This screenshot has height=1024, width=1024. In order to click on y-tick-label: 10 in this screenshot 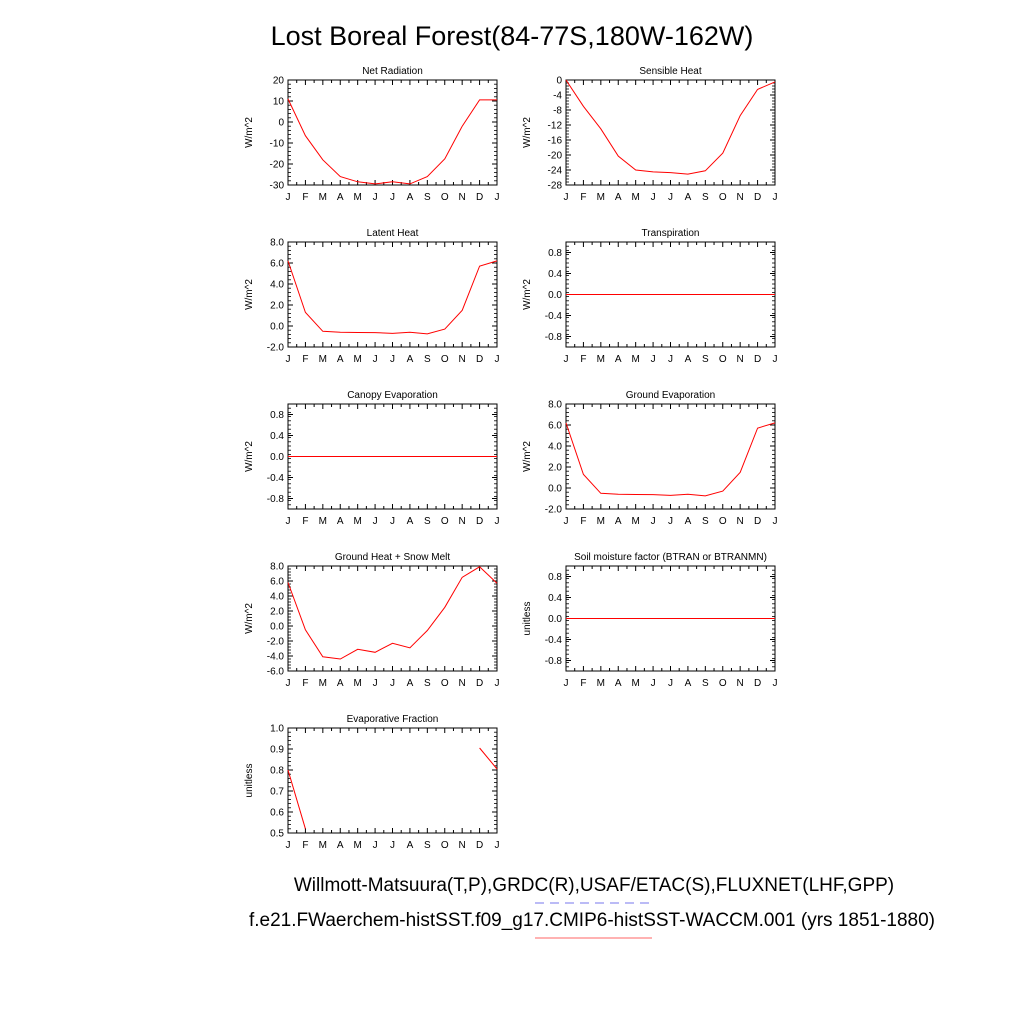, I will do `click(279, 102)`.